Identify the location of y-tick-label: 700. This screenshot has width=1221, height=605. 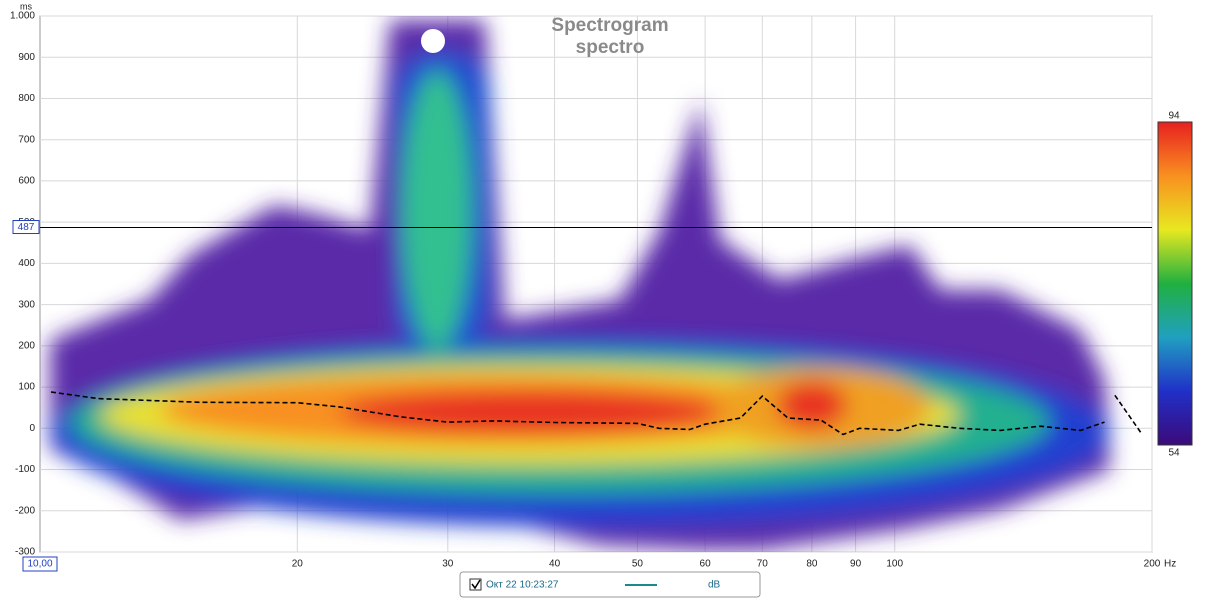
(26, 139).